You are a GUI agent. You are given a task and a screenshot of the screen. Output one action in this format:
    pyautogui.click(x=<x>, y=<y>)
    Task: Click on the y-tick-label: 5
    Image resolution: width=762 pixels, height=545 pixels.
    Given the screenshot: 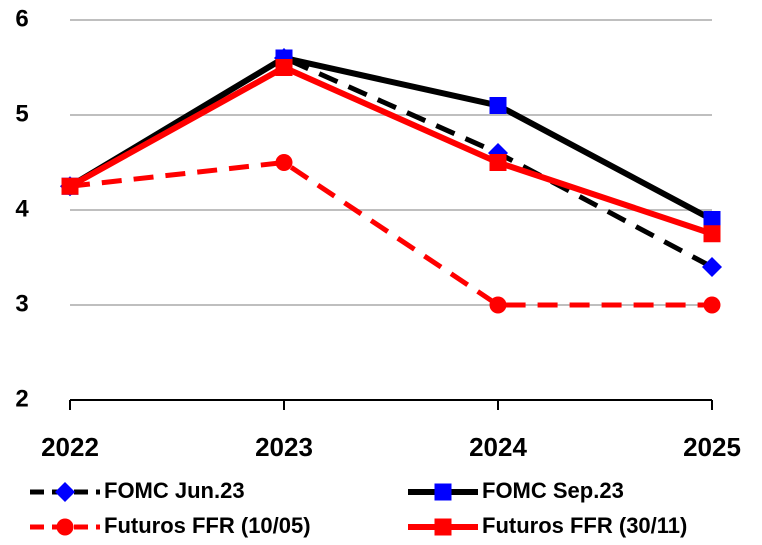 What is the action you would take?
    pyautogui.click(x=21, y=113)
    